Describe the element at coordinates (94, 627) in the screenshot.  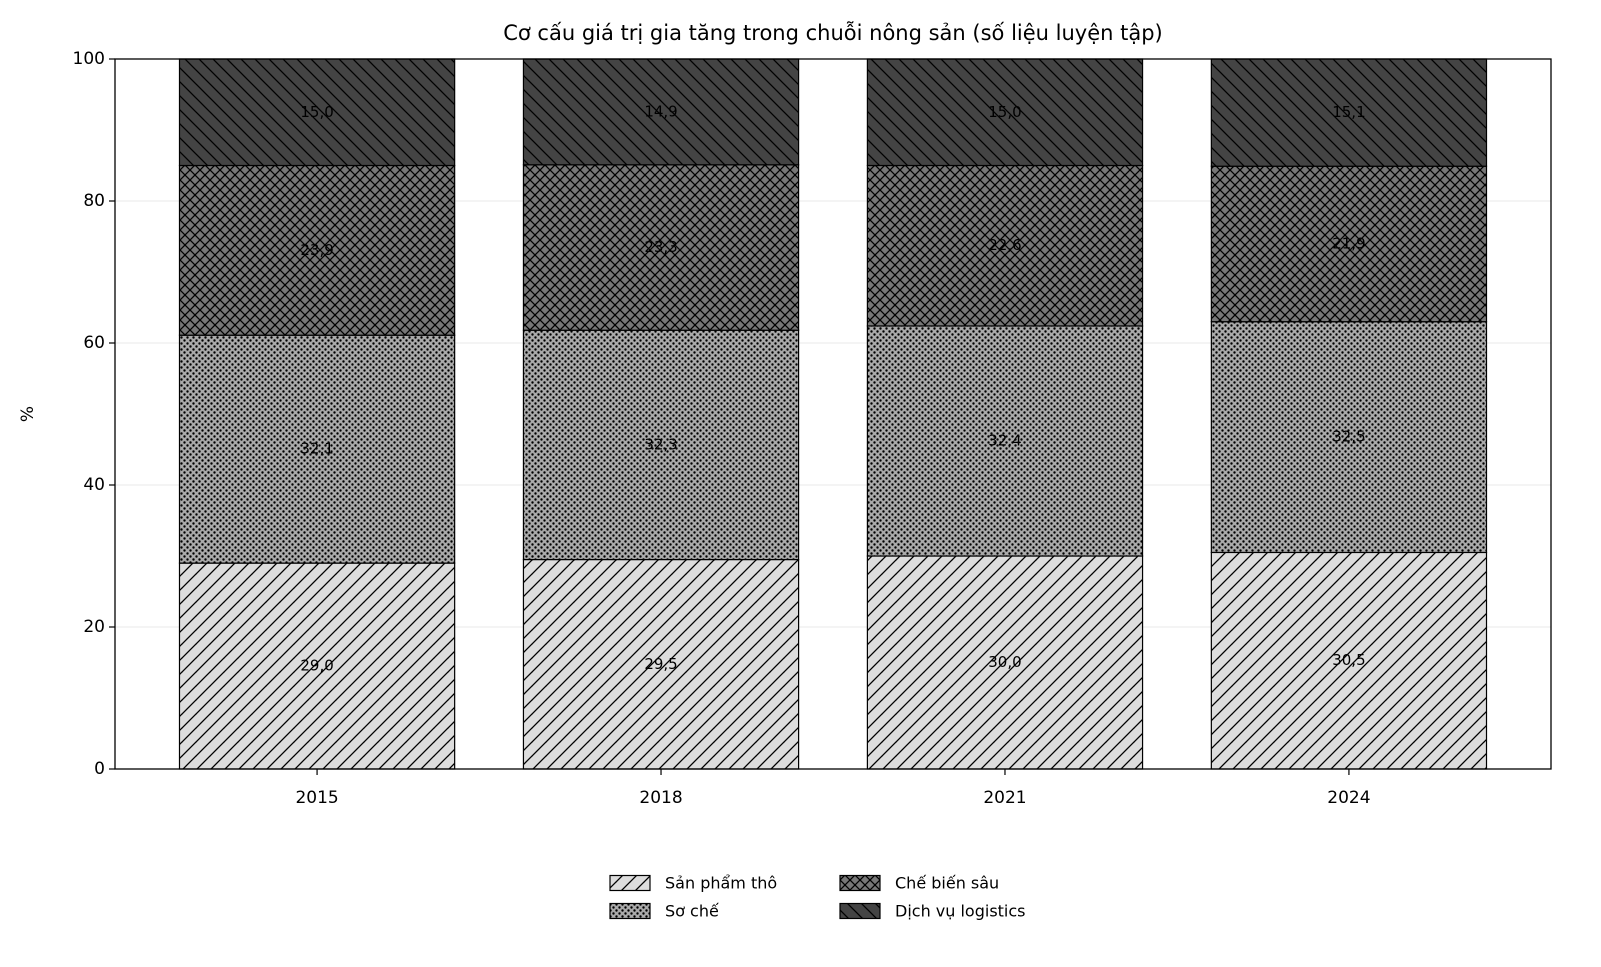
I see `y-tick-label: 20` at that location.